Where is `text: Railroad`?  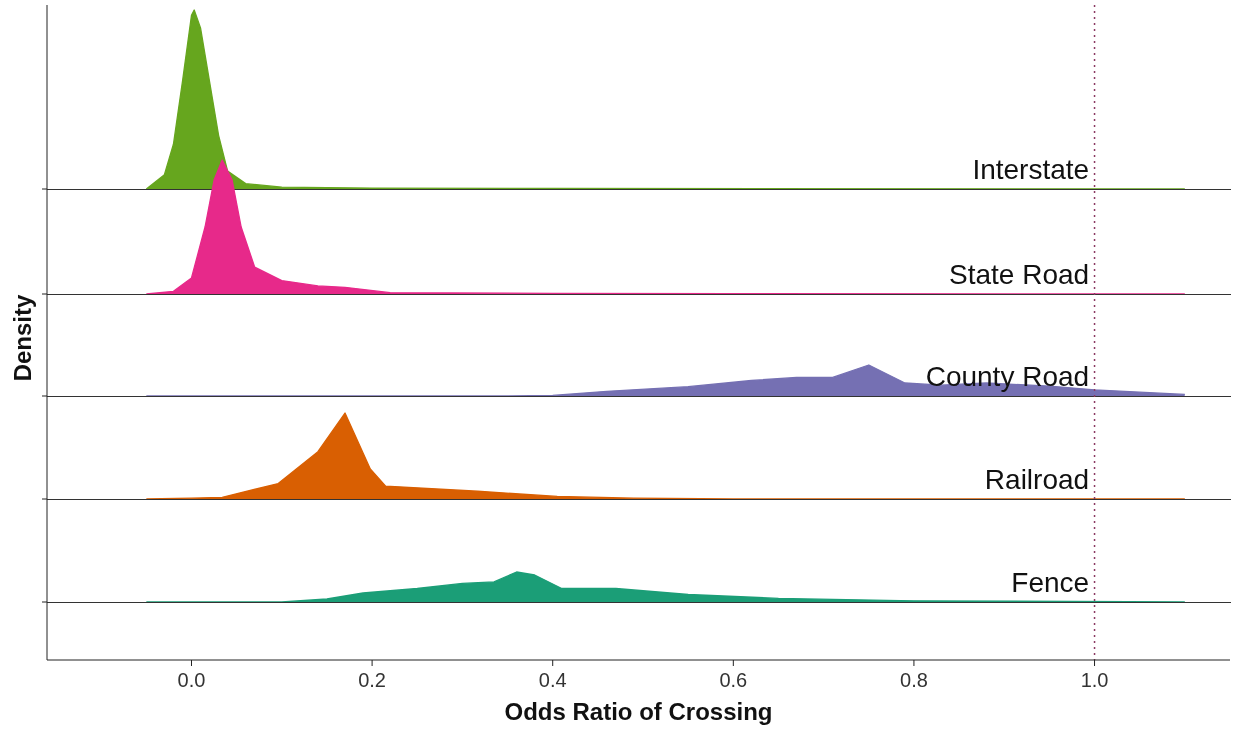 text: Railroad is located at coordinates (1037, 479).